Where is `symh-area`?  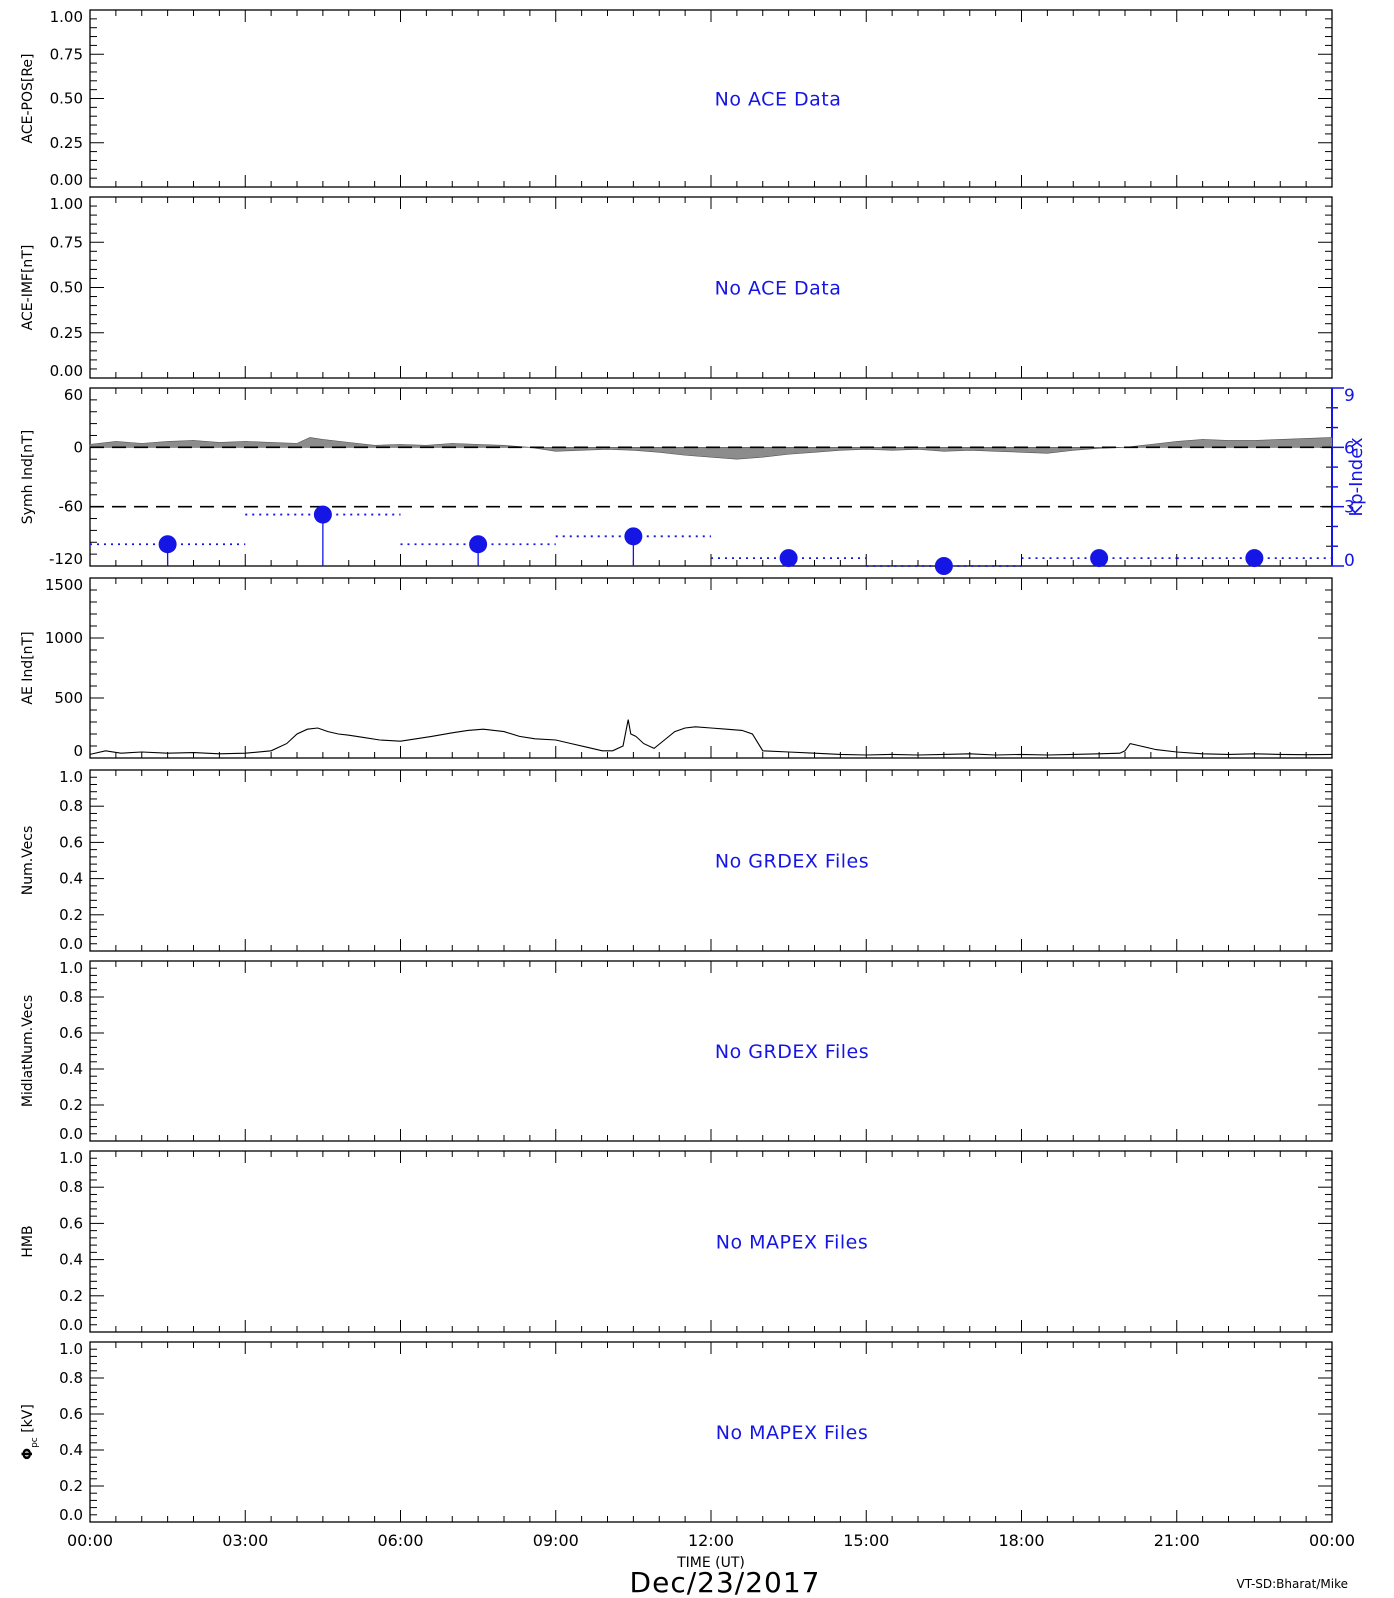 symh-area is located at coordinates (711, 448).